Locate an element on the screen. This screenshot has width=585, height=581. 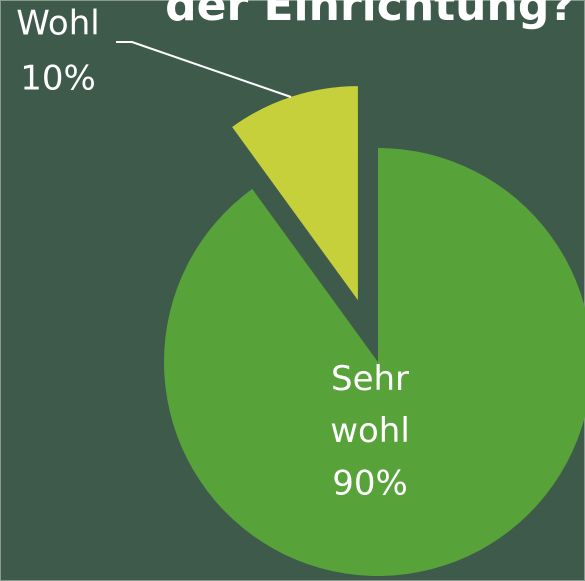
chart-title: der Einrichtung? is located at coordinates (370, 15).